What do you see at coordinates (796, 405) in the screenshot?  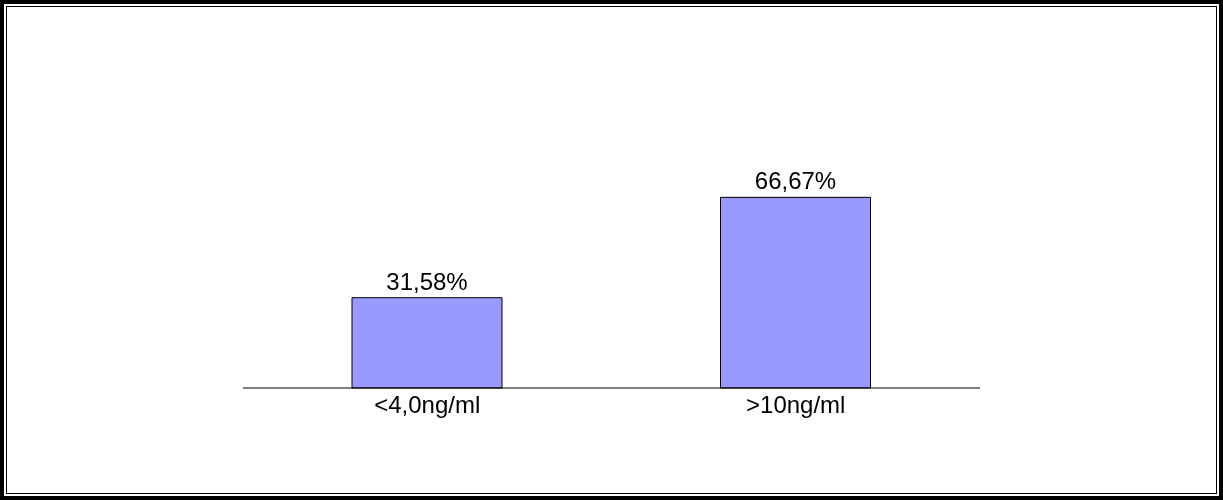 I see `x-tick-label: >10ng/ml` at bounding box center [796, 405].